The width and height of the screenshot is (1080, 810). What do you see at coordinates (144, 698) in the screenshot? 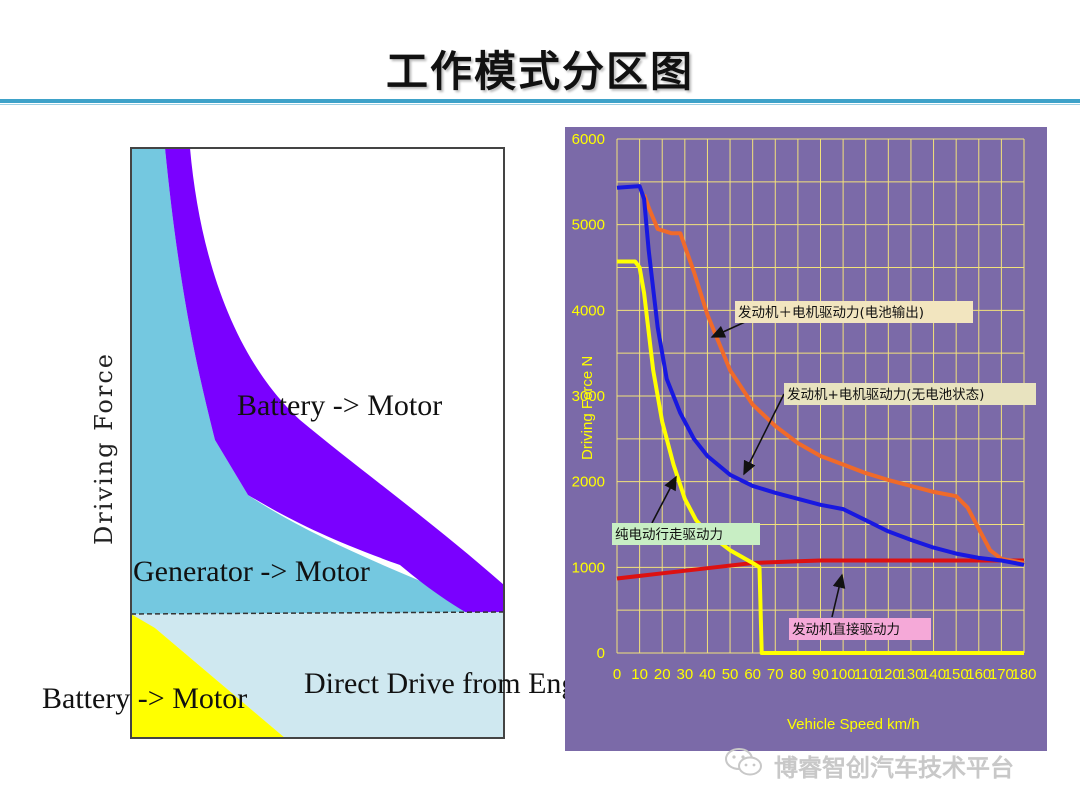
I see `label-battery-motor-lower: Battery -> Motor` at bounding box center [144, 698].